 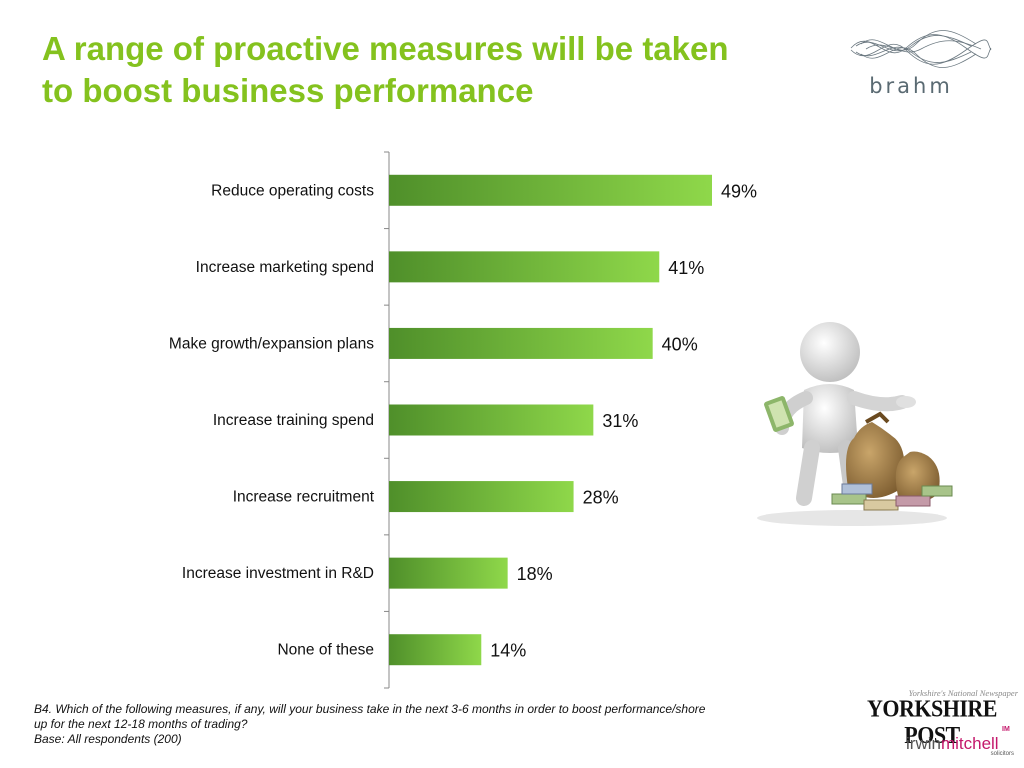 I want to click on category-label: Make growth/expansion plans, so click(x=271, y=343).